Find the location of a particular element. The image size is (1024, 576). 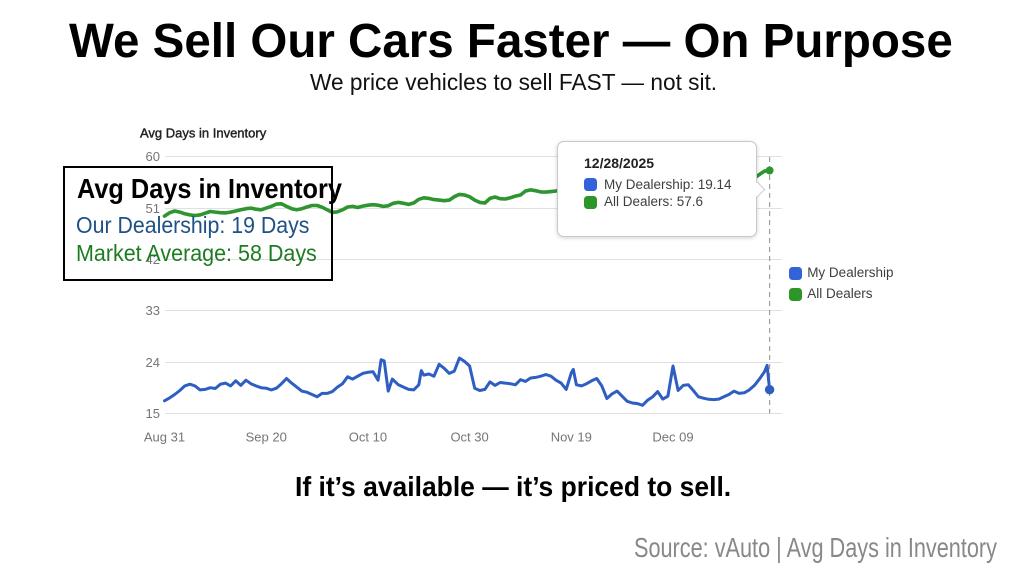

svg-text: Sep 20 is located at coordinates (266, 437).